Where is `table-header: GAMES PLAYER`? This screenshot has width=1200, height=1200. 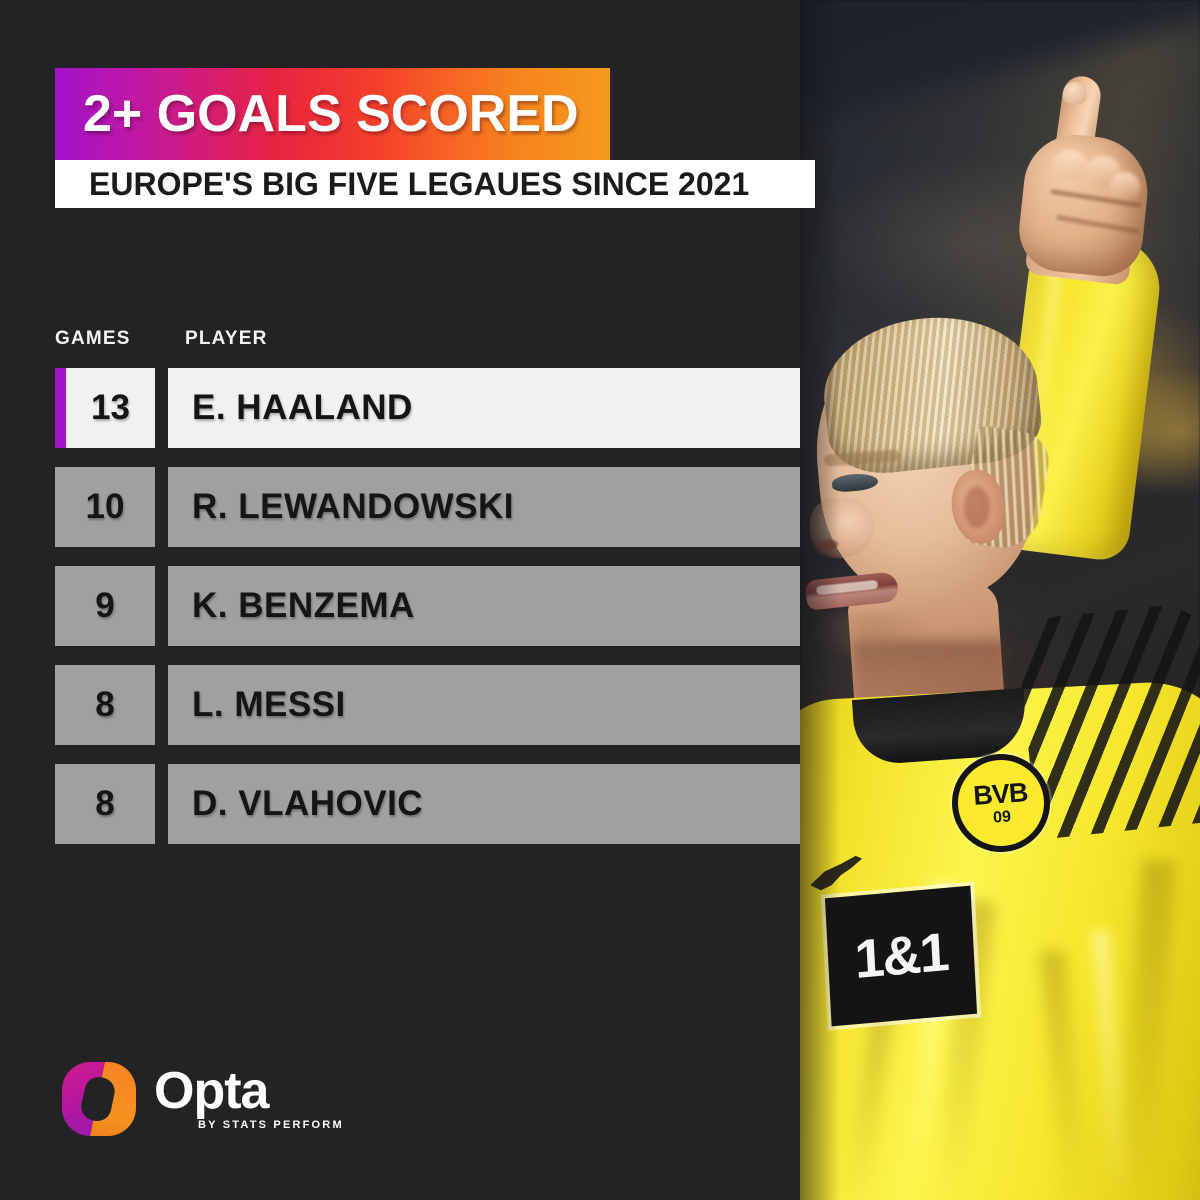
table-header: GAMES PLAYER is located at coordinates (427, 341).